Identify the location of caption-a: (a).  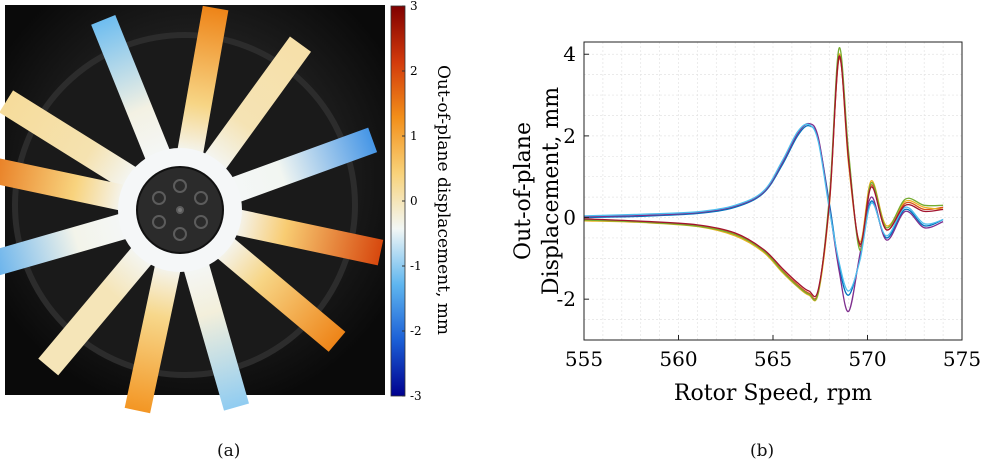
(229, 451).